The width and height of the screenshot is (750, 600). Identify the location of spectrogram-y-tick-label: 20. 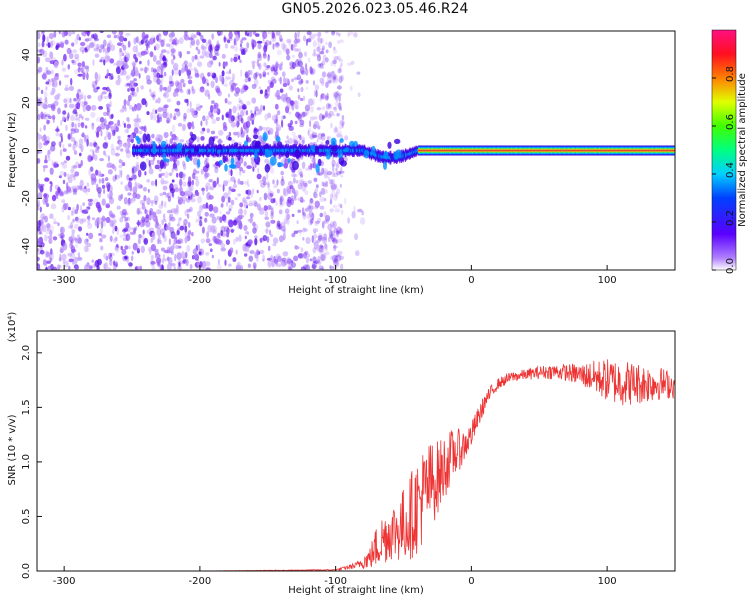
(26, 102).